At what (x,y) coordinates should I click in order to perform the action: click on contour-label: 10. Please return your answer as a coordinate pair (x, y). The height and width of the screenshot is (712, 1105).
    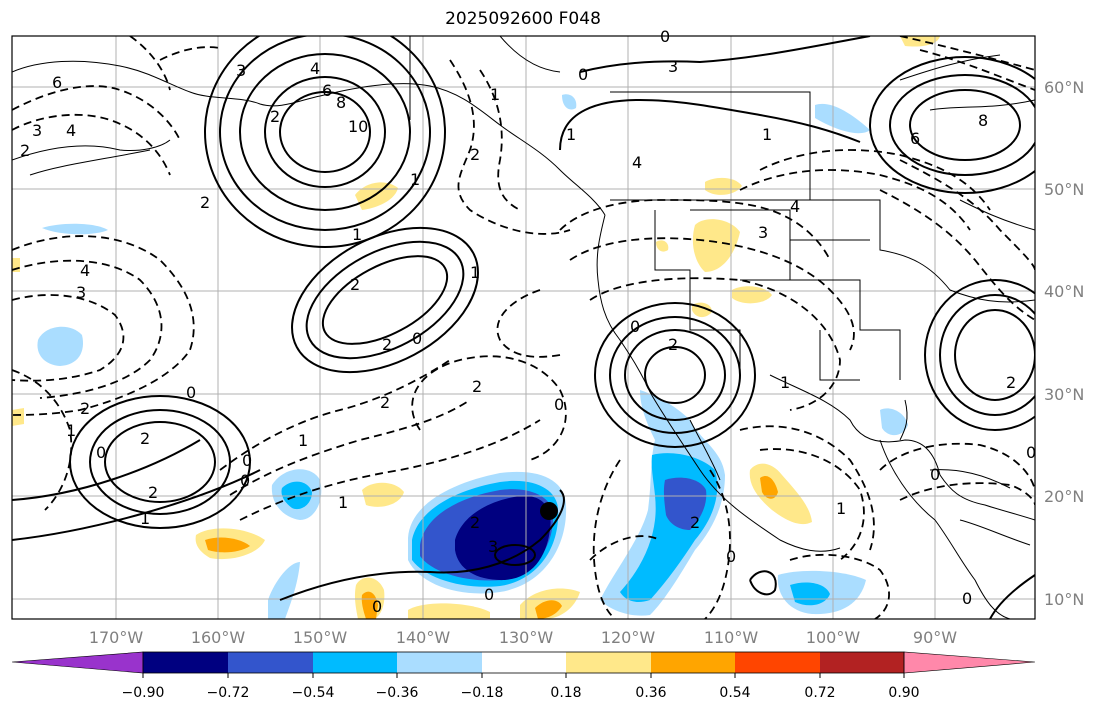
    Looking at the image, I should click on (358, 126).